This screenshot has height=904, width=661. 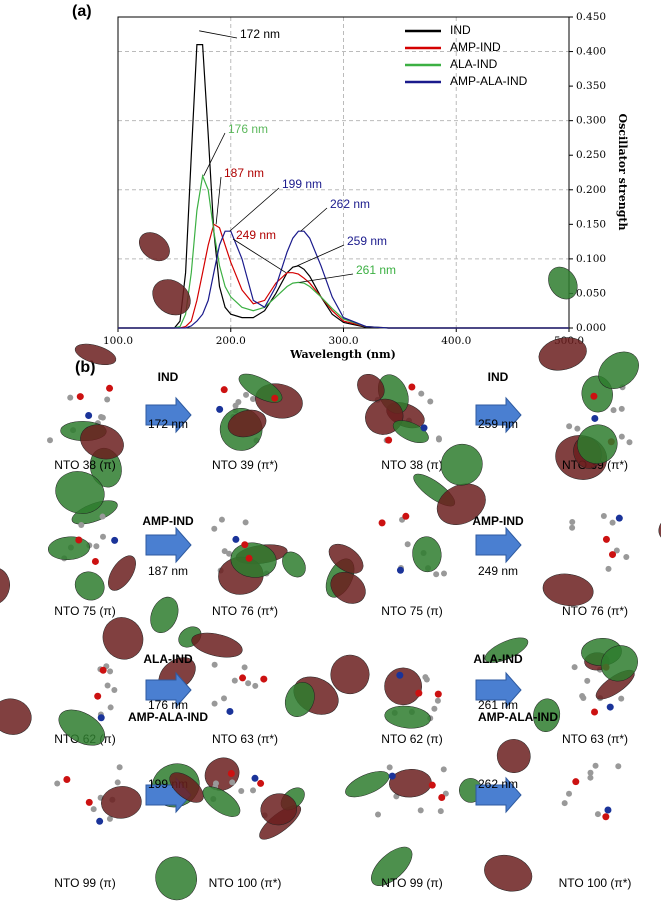 What do you see at coordinates (591, 121) in the screenshot?
I see `y2-tick-label: 0.300` at bounding box center [591, 121].